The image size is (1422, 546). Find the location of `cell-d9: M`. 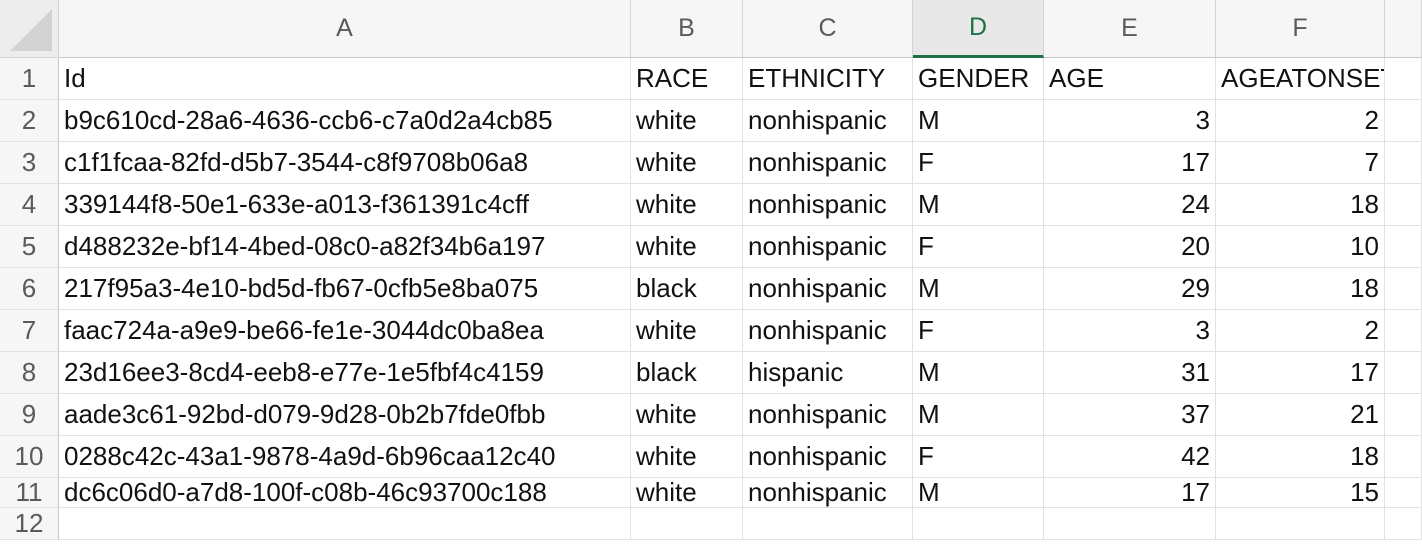

cell-d9: M is located at coordinates (978, 415).